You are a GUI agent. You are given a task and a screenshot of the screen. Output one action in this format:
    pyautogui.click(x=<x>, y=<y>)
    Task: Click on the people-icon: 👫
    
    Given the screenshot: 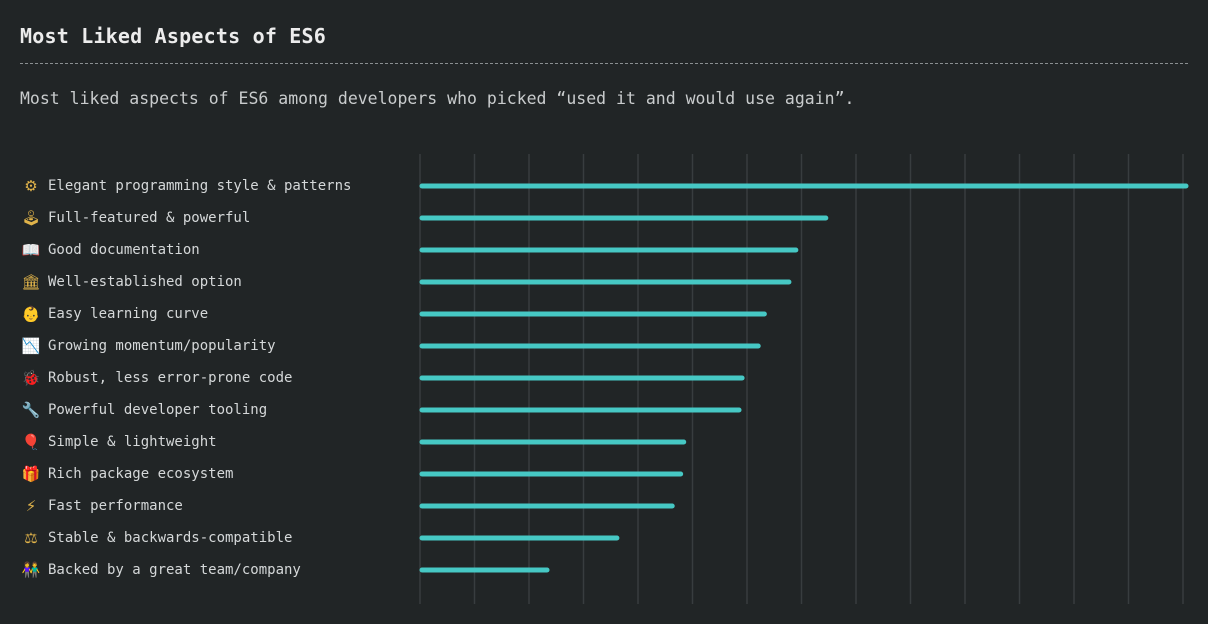 What is the action you would take?
    pyautogui.click(x=31, y=570)
    